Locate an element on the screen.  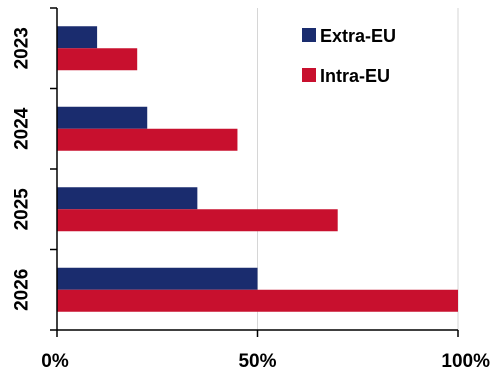
y-tick-labels: 2023 2024 2025 2026 is located at coordinates (22, 169).